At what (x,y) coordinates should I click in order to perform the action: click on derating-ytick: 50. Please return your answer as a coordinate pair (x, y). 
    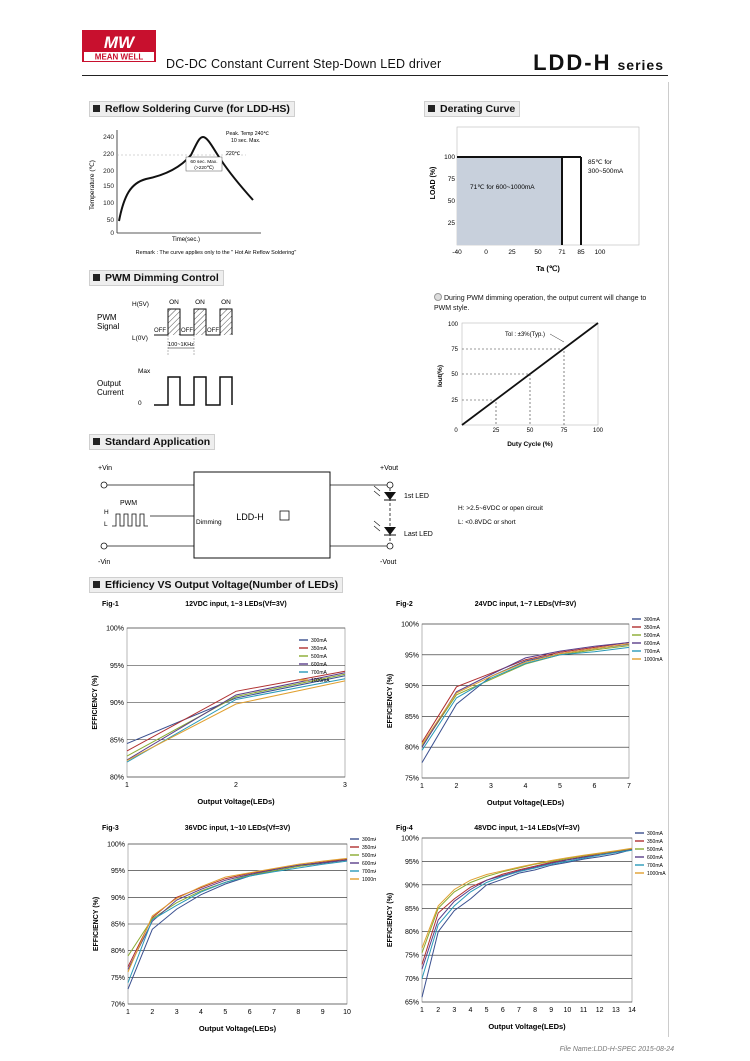
    Looking at the image, I should click on (452, 201).